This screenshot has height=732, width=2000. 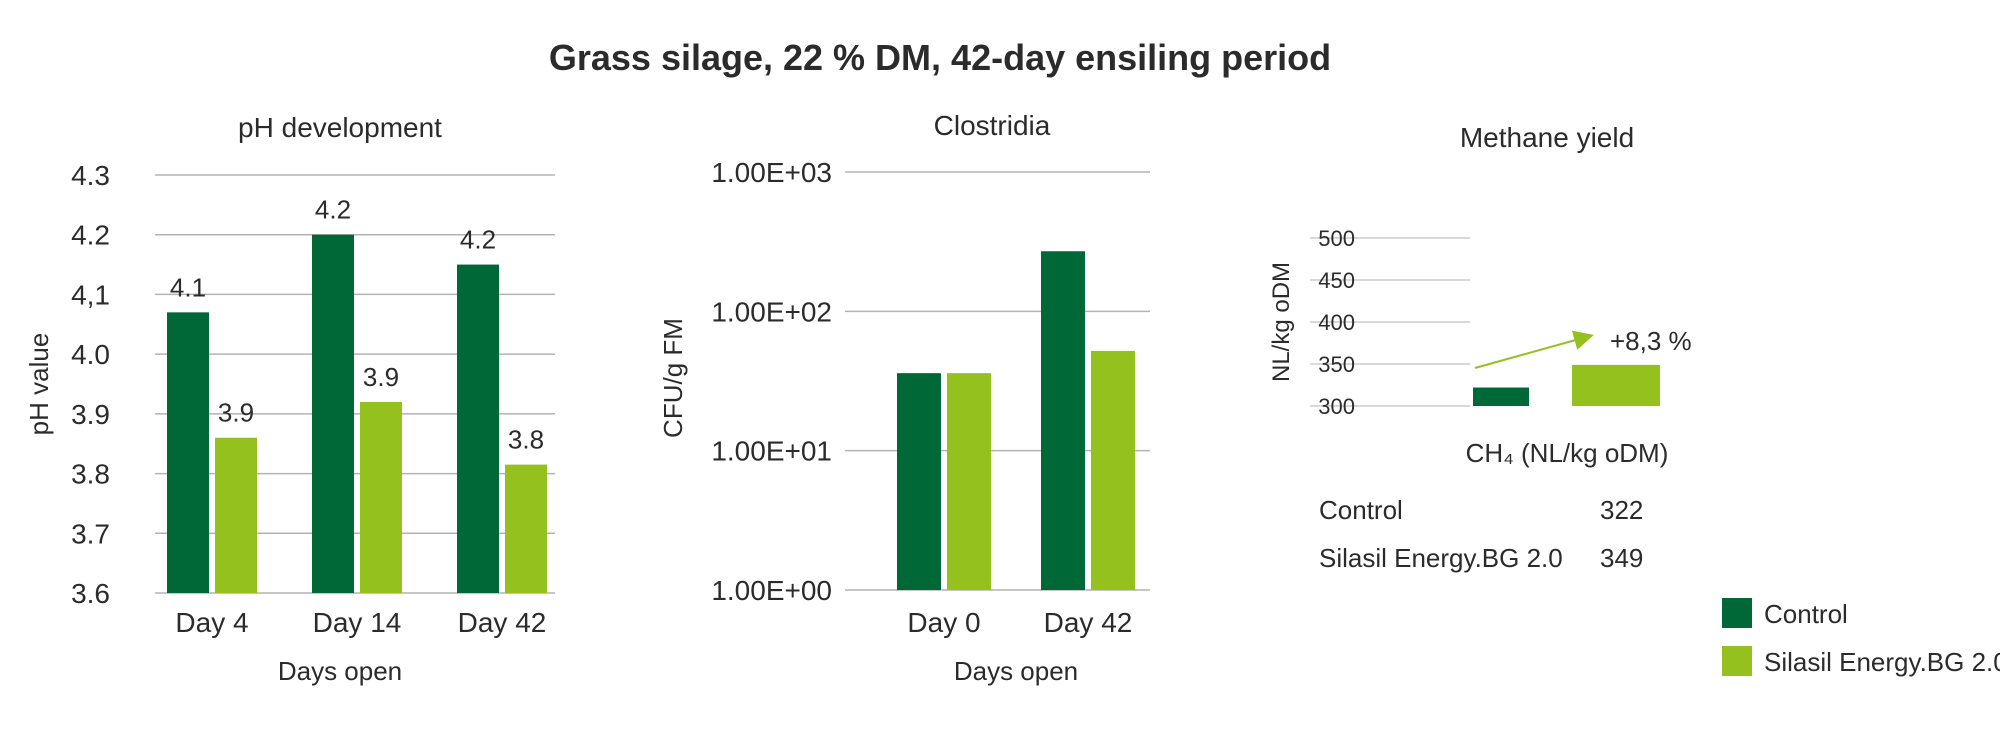 I want to click on legend-swatch-silasil, so click(x=1737, y=661).